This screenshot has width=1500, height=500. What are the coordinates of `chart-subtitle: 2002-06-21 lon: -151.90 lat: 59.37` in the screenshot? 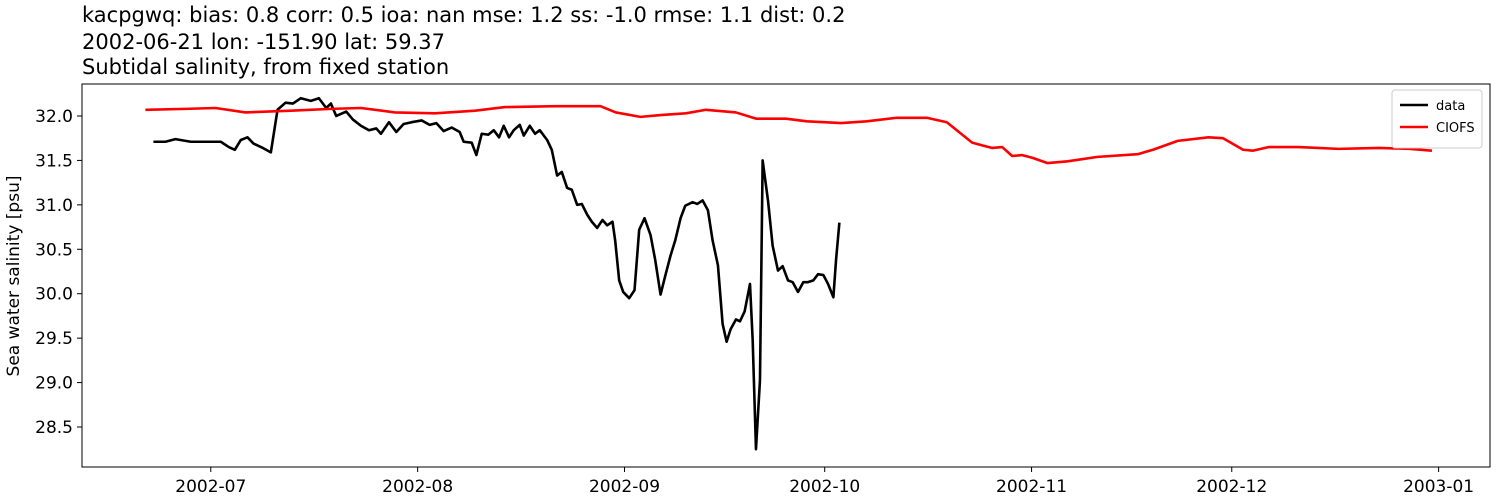 It's located at (263, 42).